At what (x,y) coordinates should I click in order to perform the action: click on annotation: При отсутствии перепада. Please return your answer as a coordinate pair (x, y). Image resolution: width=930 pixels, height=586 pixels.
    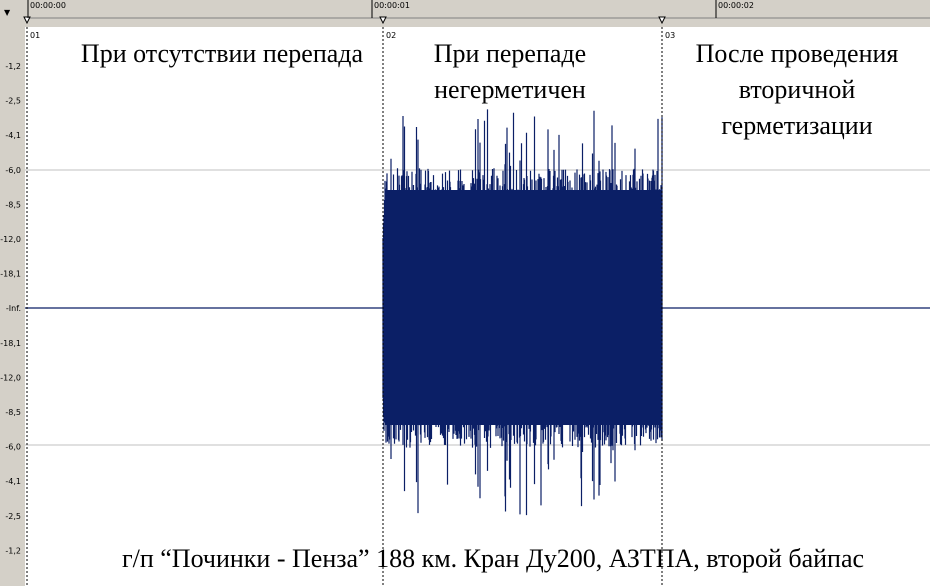
    Looking at the image, I should click on (222, 53).